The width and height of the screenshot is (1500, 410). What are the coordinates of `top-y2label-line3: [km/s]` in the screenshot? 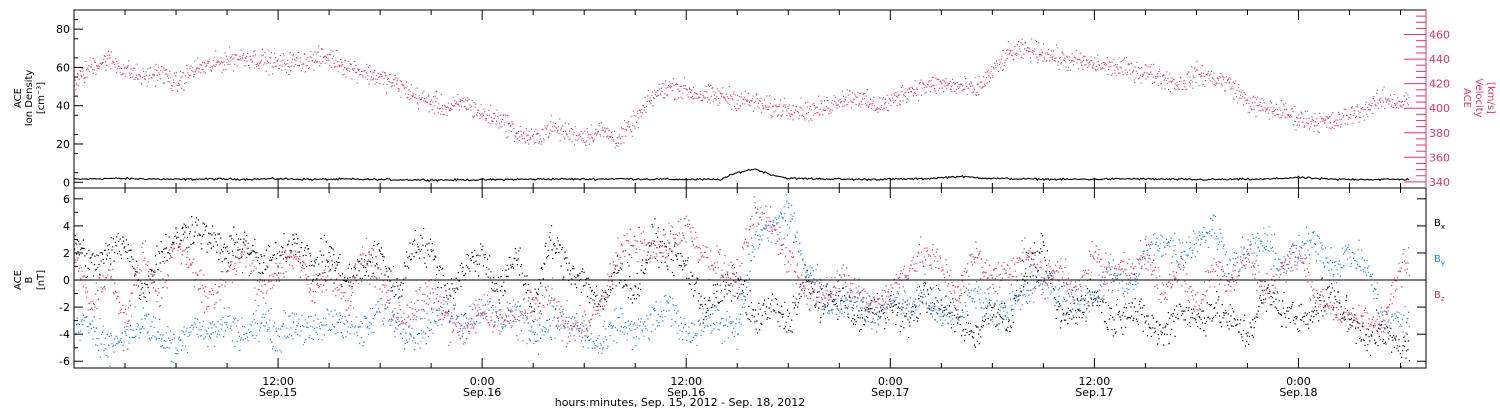 It's located at (1490, 98).